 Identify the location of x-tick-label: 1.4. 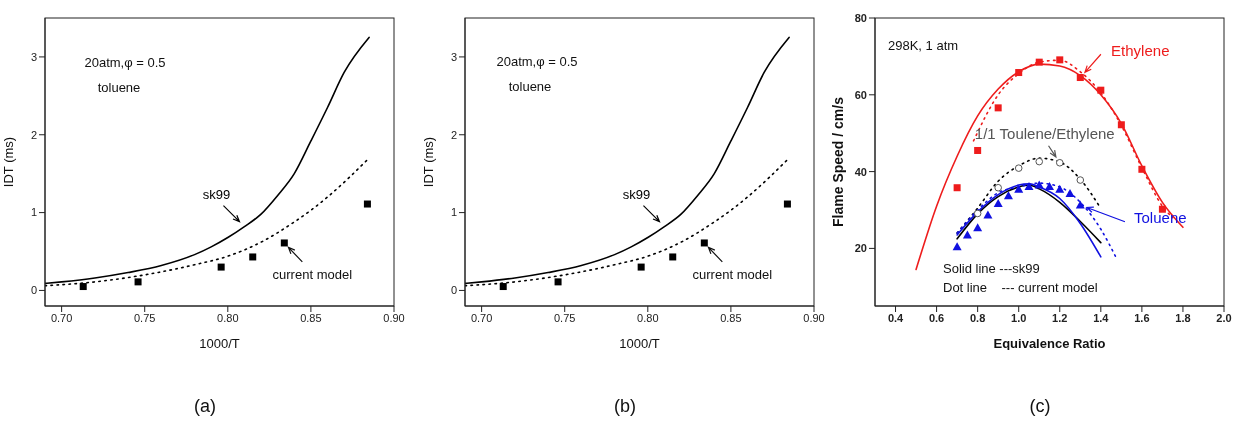
(1101, 317).